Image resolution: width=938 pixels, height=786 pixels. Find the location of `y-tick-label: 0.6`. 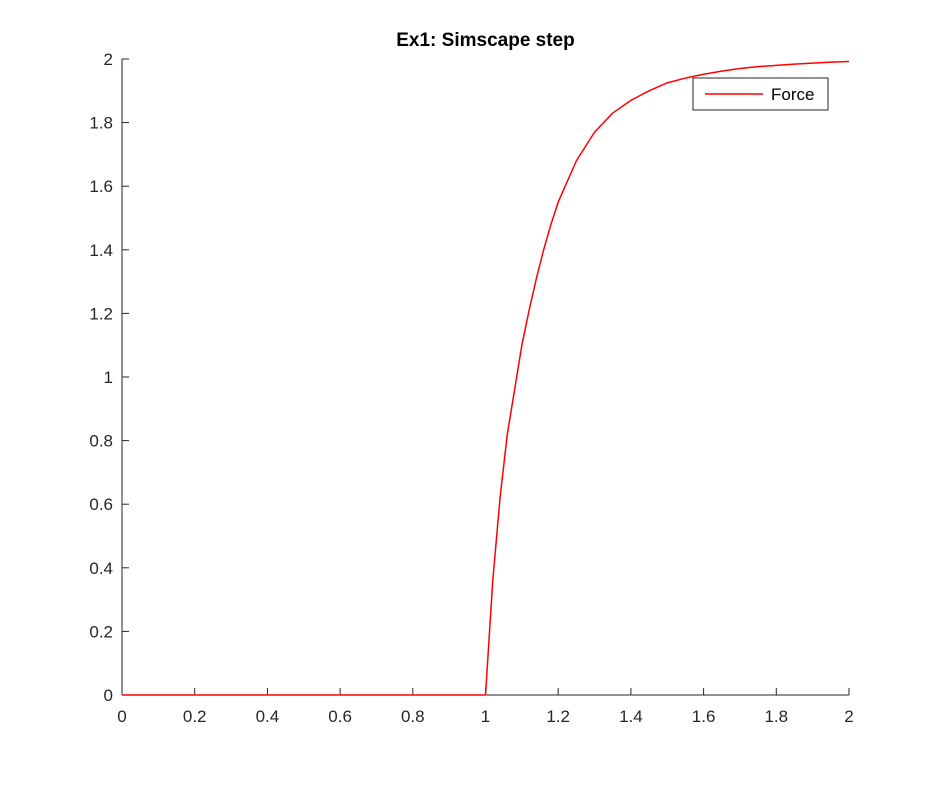

y-tick-label: 0.6 is located at coordinates (101, 504).